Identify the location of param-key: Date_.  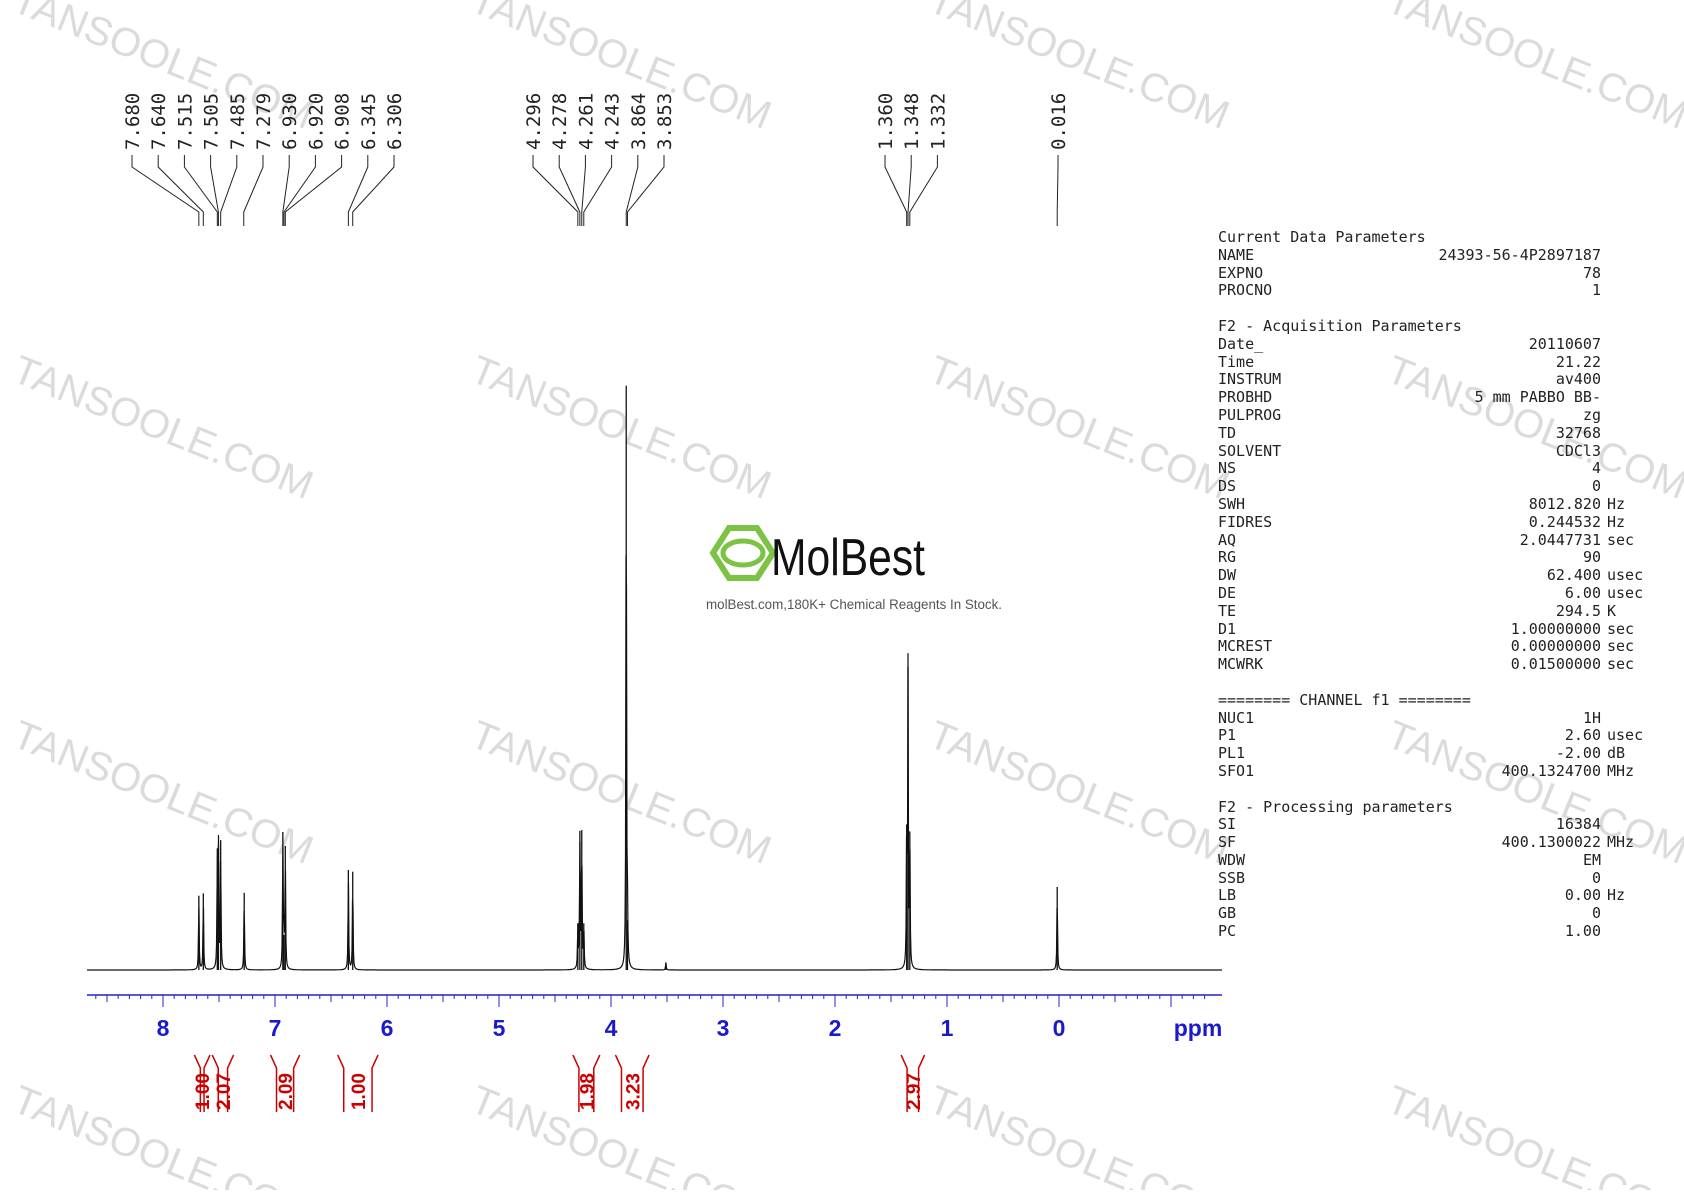
(1241, 343).